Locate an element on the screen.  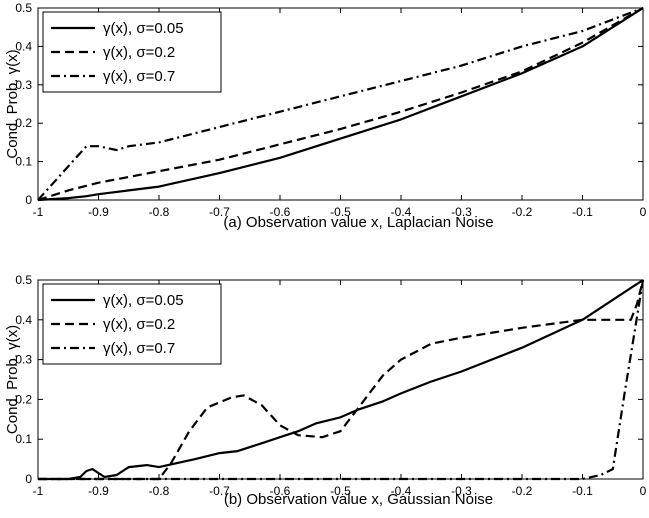
x-axis-label: (a) Observation value x, Laplacian Noise is located at coordinates (358, 222).